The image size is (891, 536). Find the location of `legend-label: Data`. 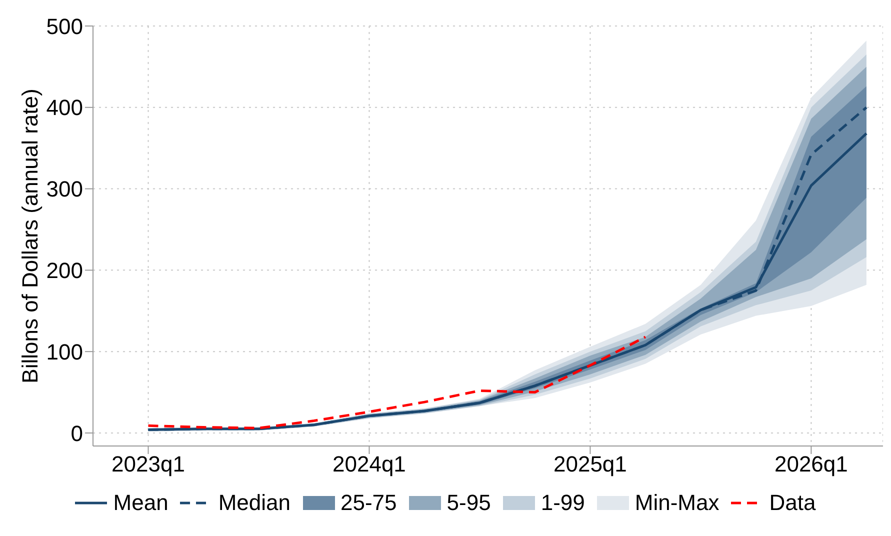

legend-label: Data is located at coordinates (792, 503).